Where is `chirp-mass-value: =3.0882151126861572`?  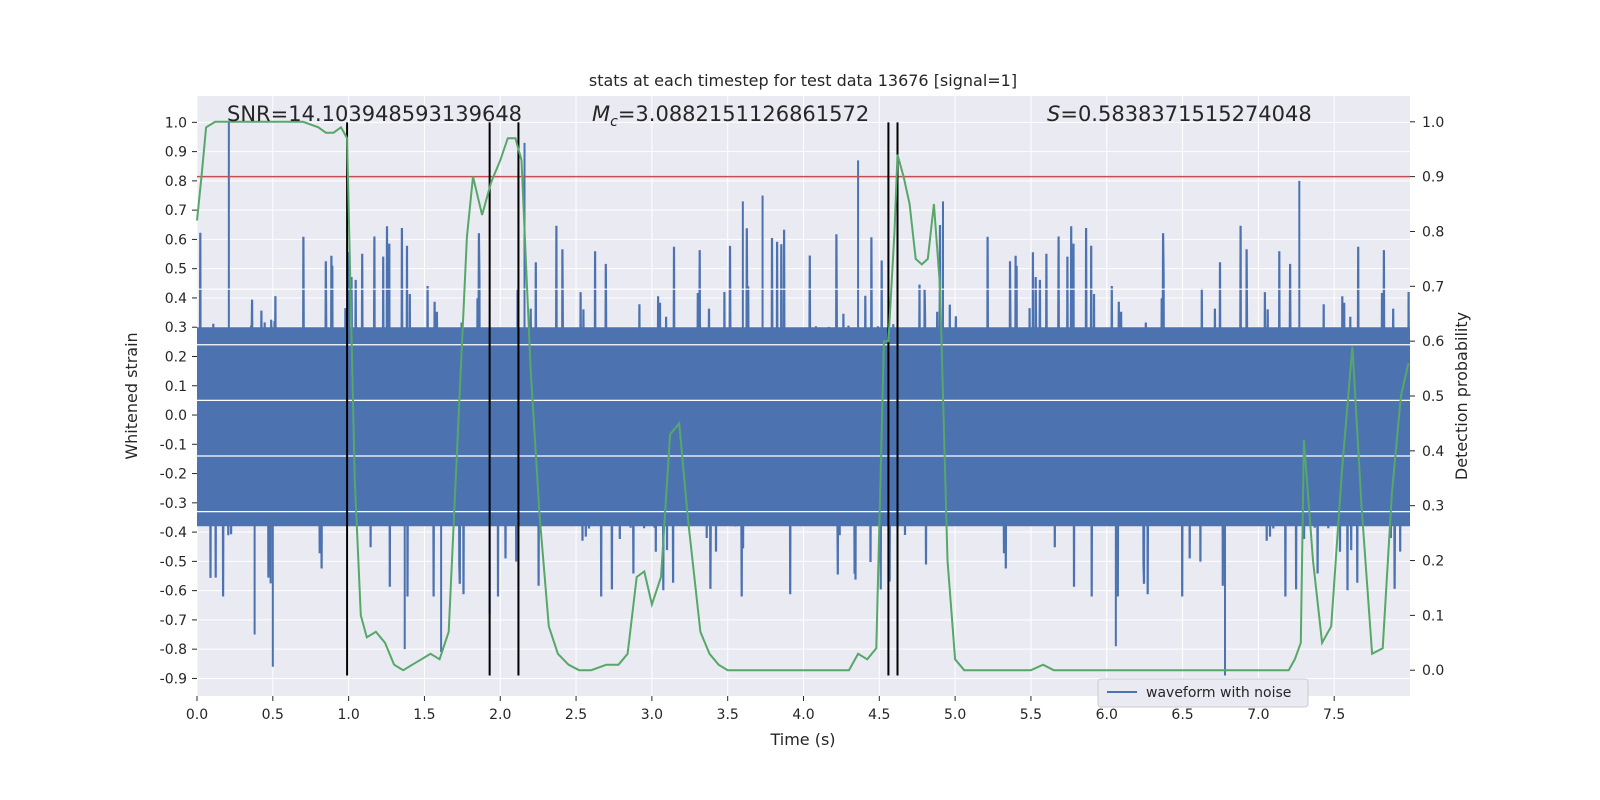 chirp-mass-value: =3.0882151126861572 is located at coordinates (743, 114).